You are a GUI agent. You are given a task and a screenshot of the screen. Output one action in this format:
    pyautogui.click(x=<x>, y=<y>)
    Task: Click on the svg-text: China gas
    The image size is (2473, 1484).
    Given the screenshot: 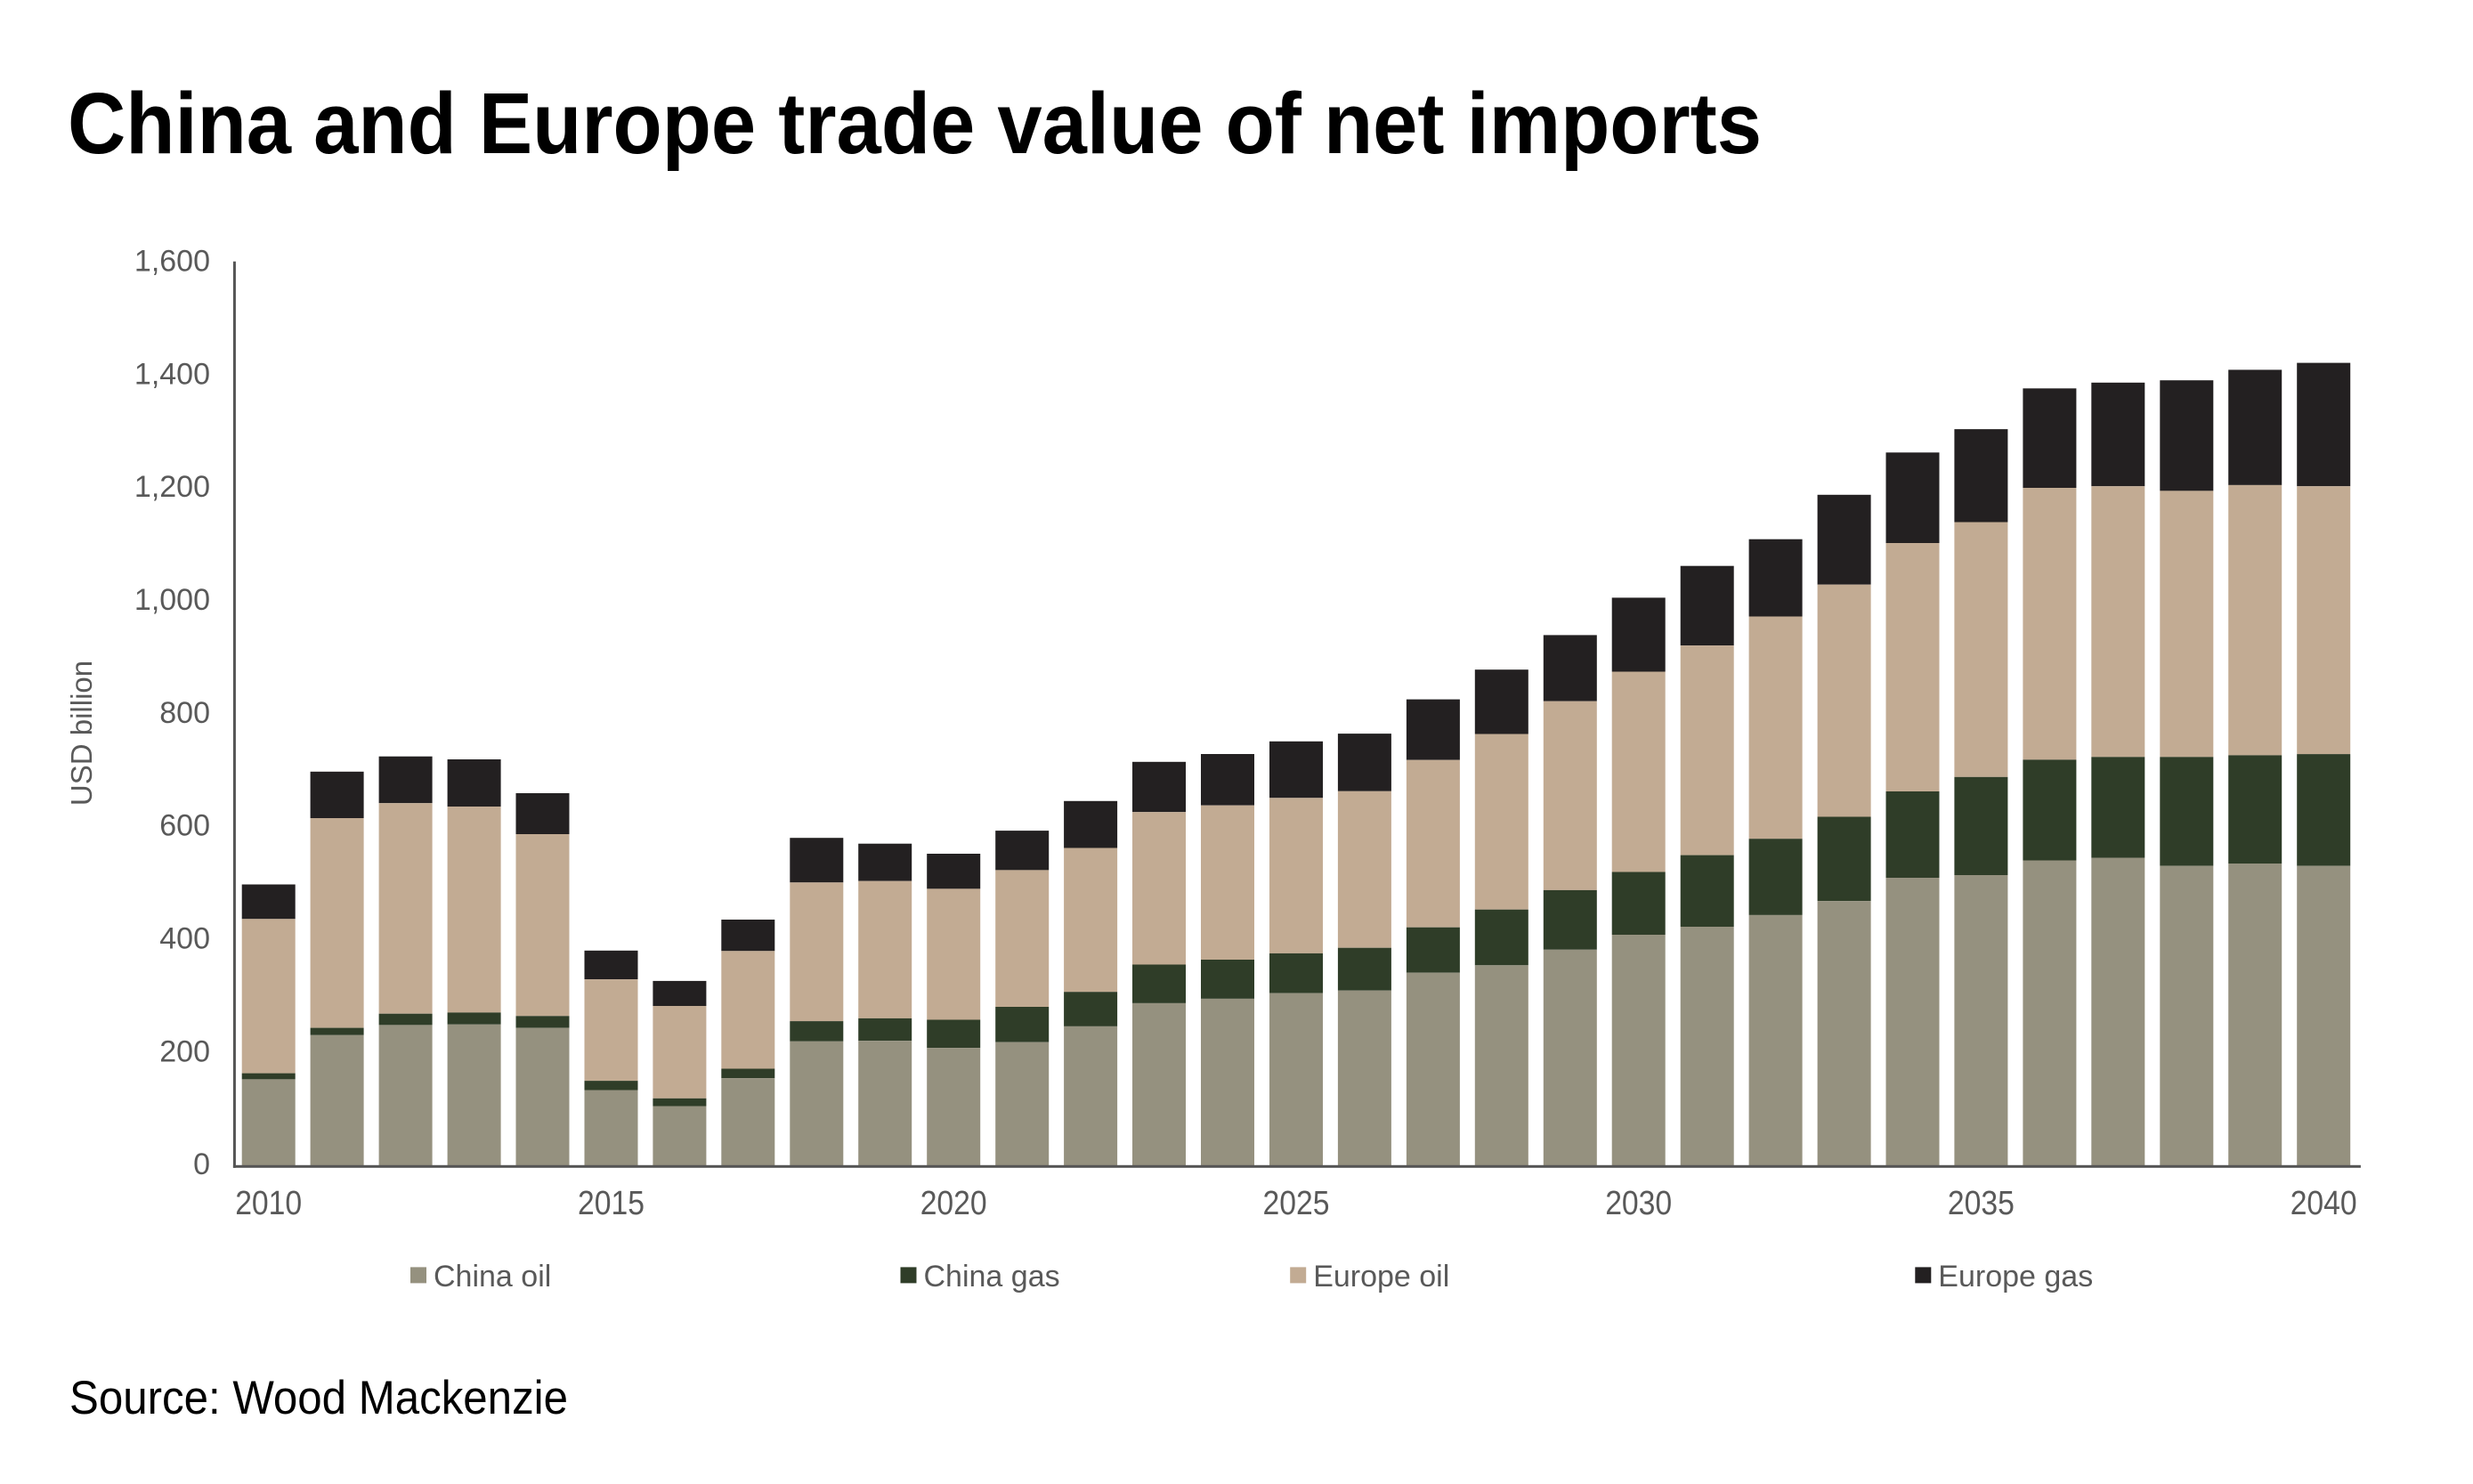 What is the action you would take?
    pyautogui.click(x=992, y=1276)
    